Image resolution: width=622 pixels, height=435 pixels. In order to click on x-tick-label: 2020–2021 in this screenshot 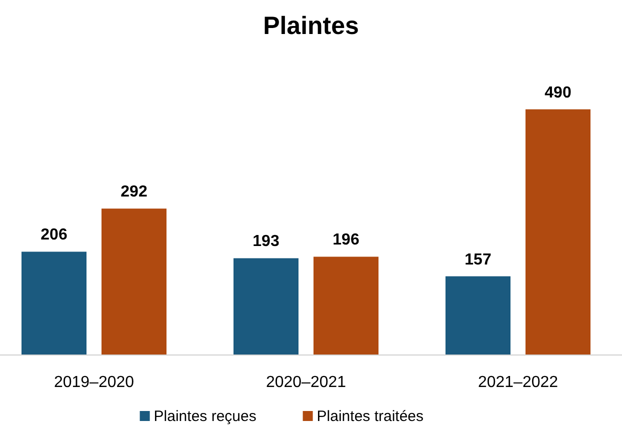, I will do `click(306, 382)`.